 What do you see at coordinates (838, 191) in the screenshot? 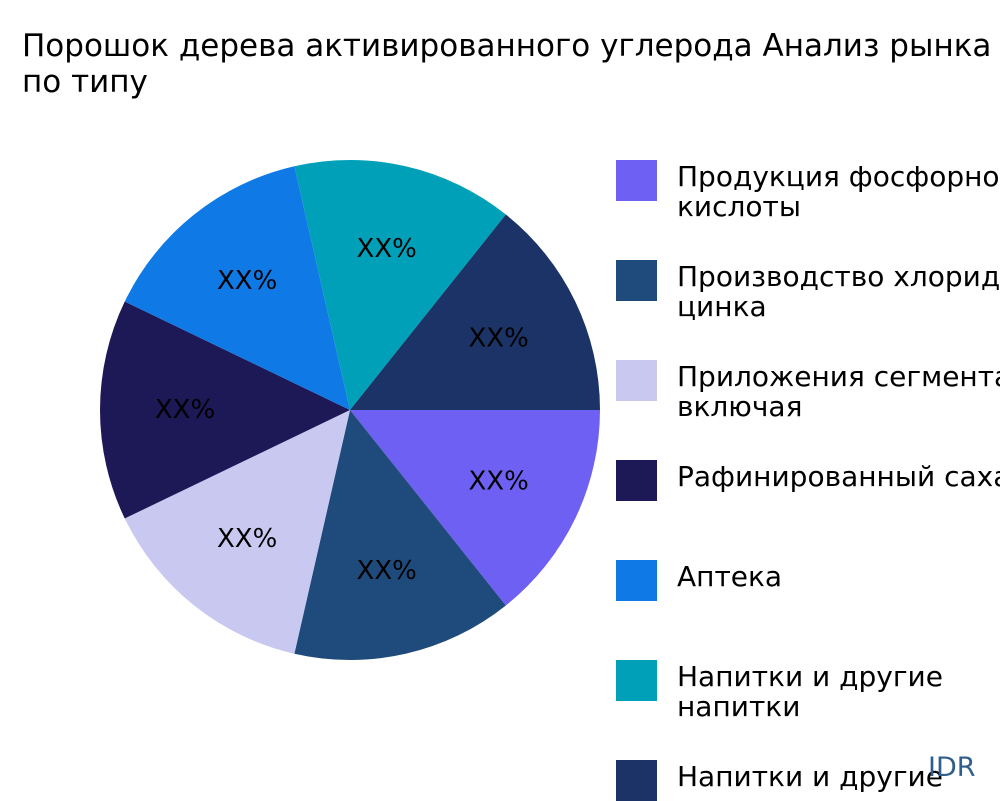
I see `legend-label: Продукция фосфорной кислоты` at bounding box center [838, 191].